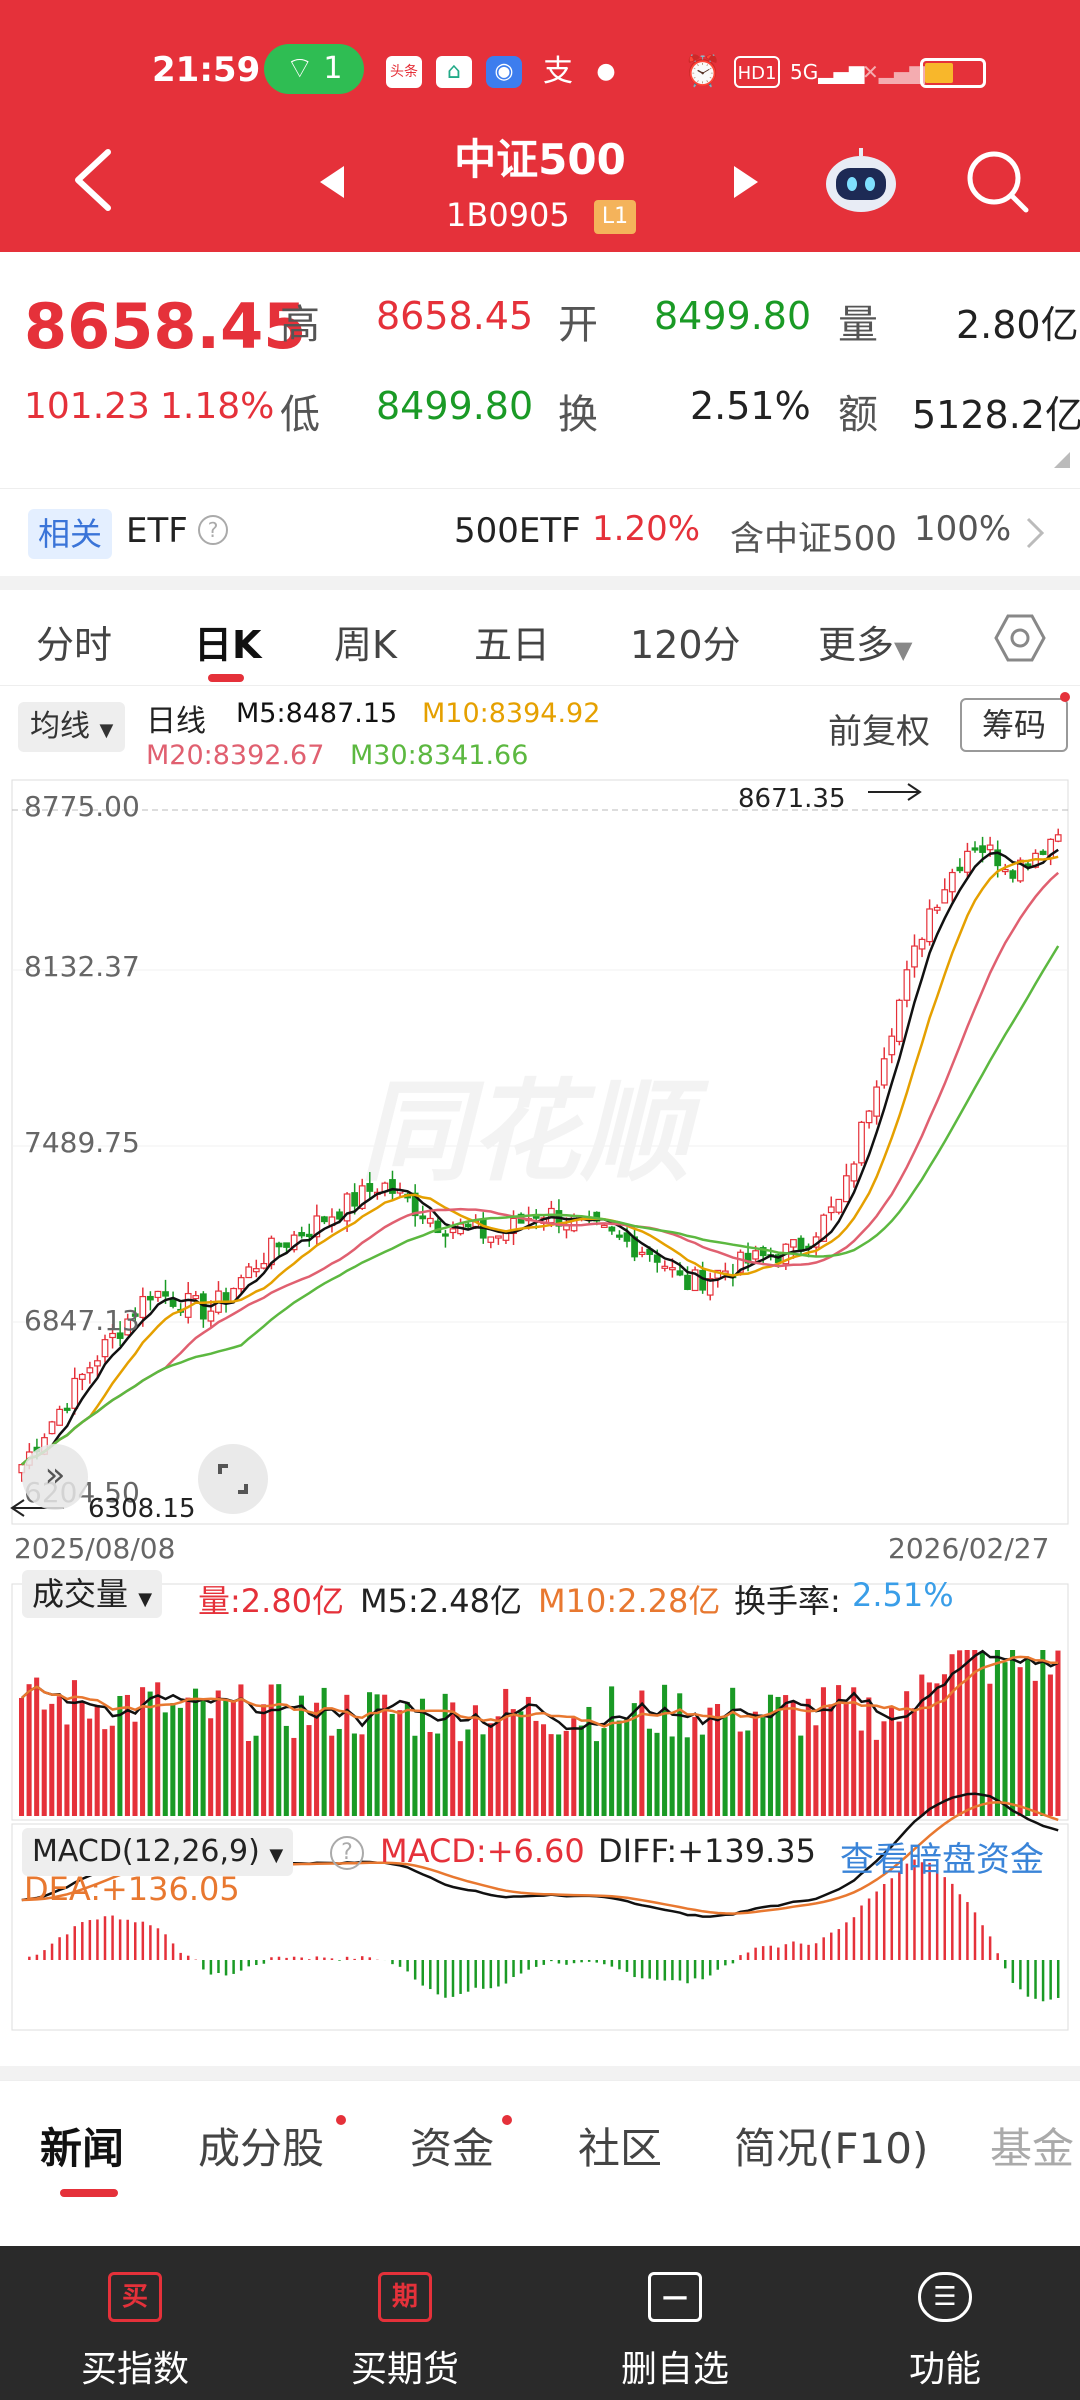 This screenshot has width=1080, height=2400. Describe the element at coordinates (233, 1479) in the screenshot. I see `fullscreen-button` at that location.